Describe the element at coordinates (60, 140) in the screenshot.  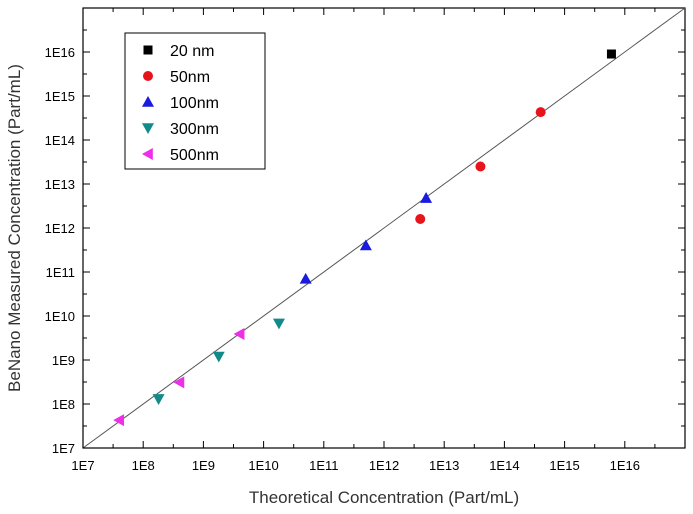
I see `y-tick-label: 1E14` at that location.